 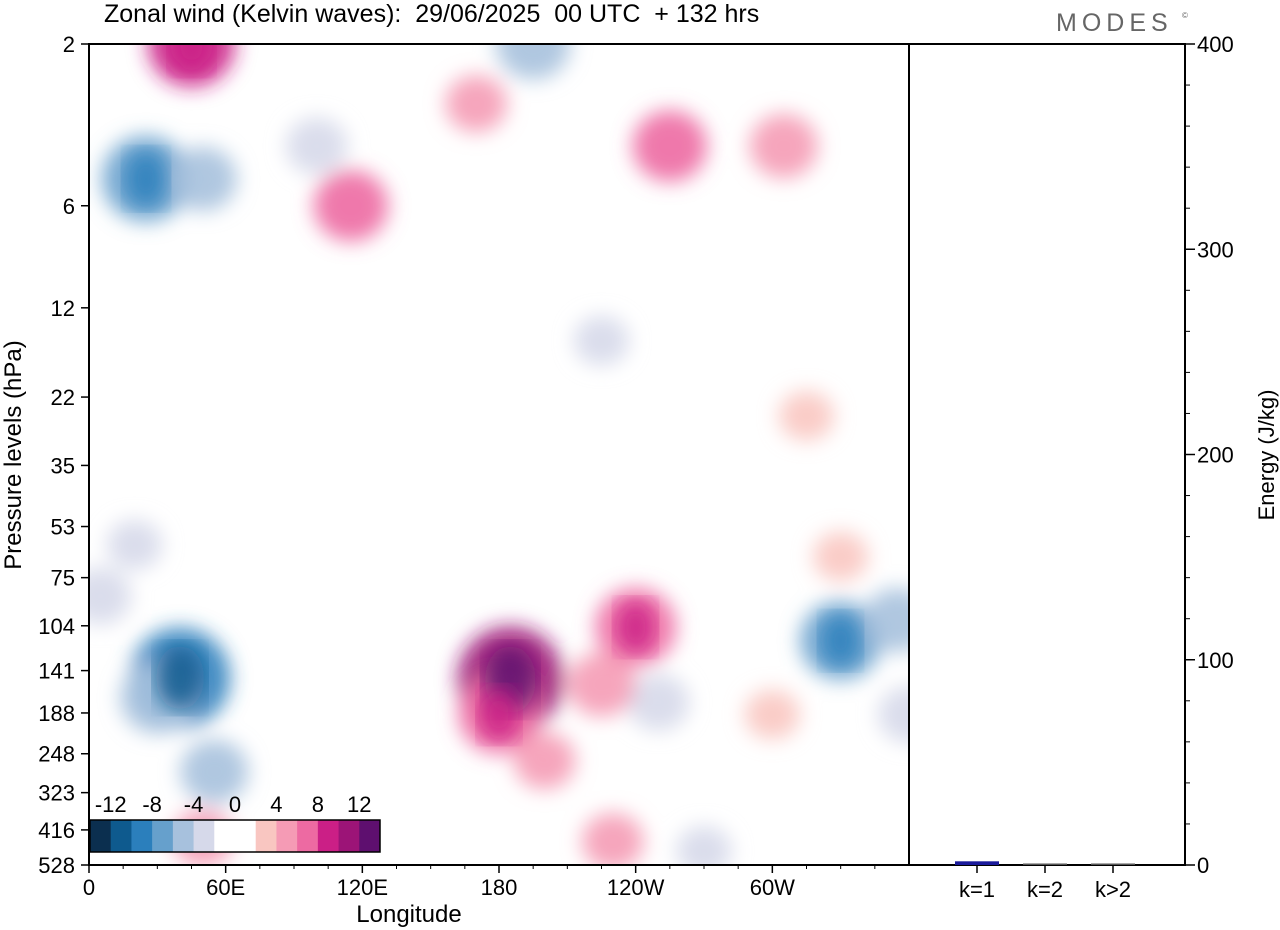 What do you see at coordinates (1215, 660) in the screenshot?
I see `energy-tick-label: 100` at bounding box center [1215, 660].